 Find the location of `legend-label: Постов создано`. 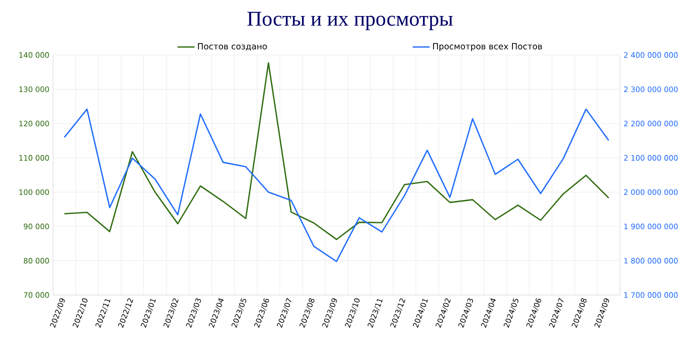

legend-label: Постов создано is located at coordinates (232, 46).